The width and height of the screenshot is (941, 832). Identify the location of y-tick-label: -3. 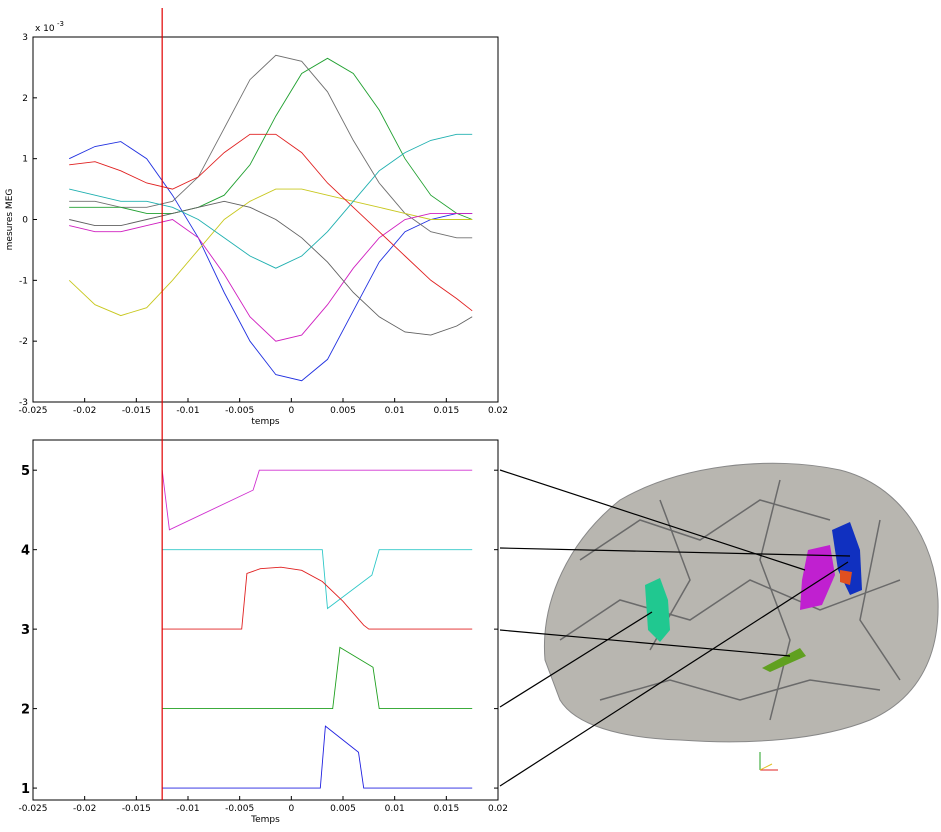
(23, 403).